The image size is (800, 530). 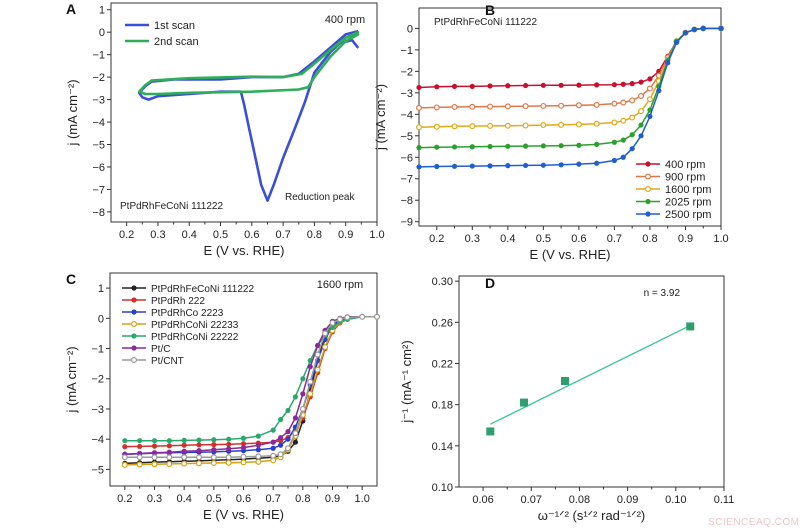 I want to click on legend-label: 900 rpm, so click(x=685, y=178).